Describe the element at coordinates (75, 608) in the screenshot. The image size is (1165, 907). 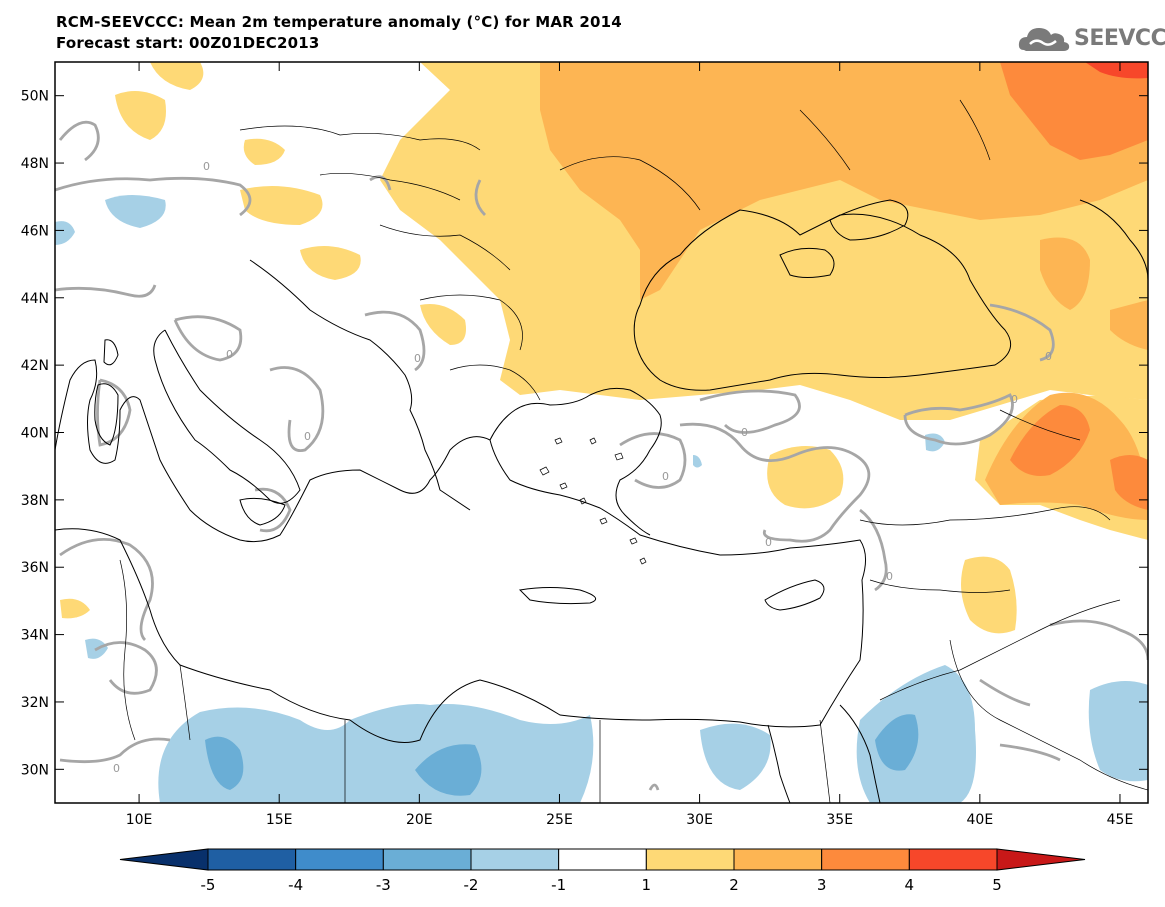
I see `anomaly-band-1-2-libya-coast` at that location.